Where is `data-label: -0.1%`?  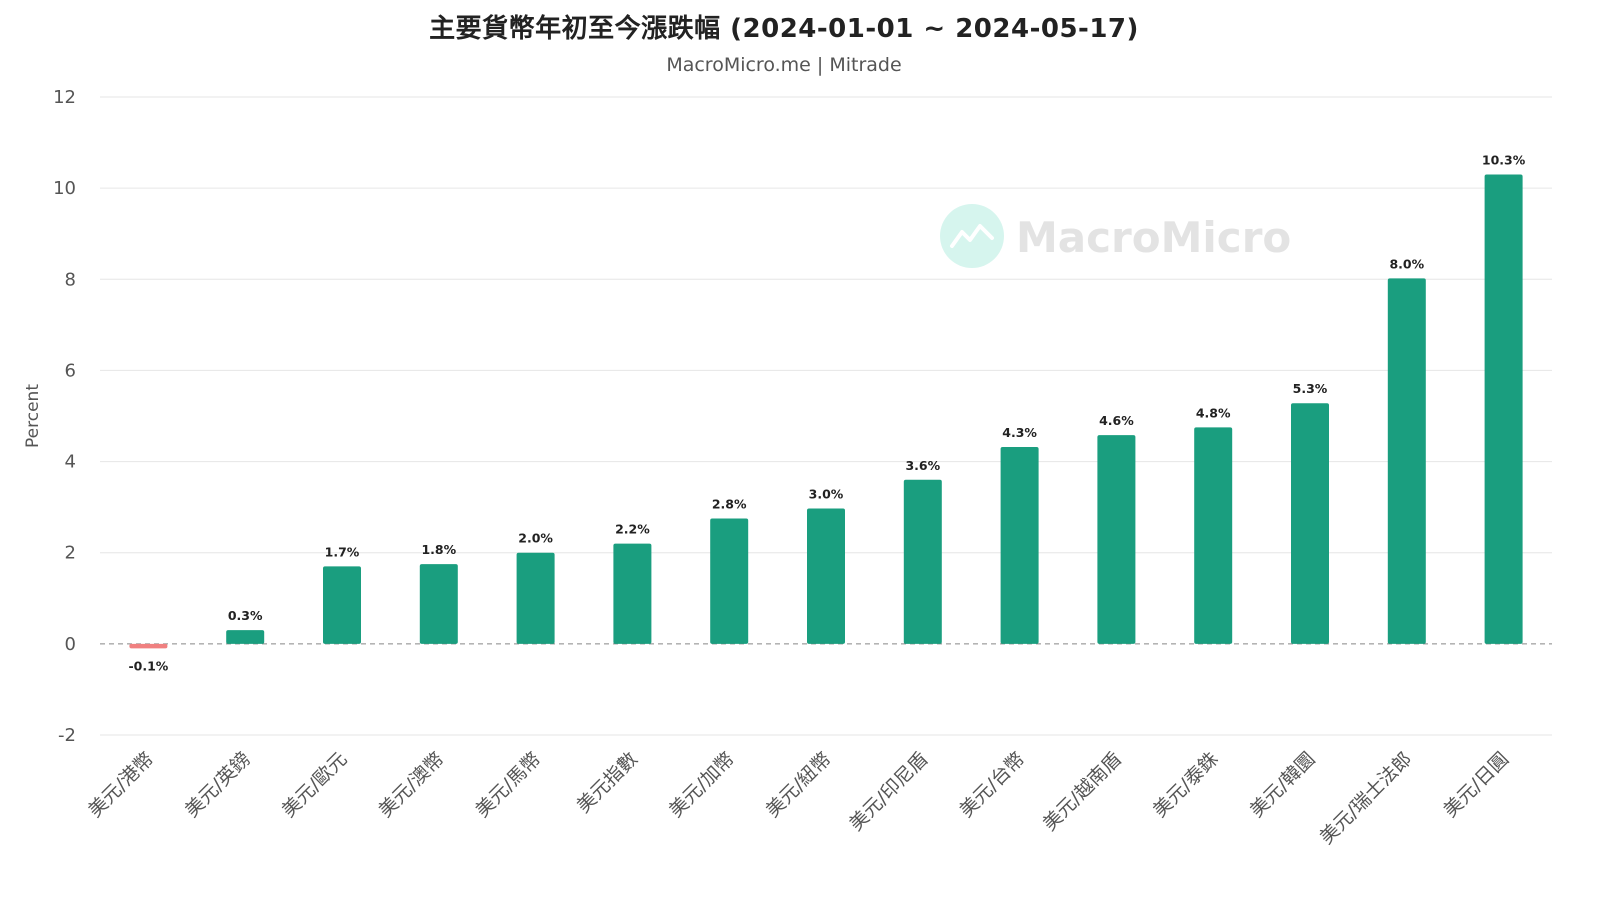
data-label: -0.1% is located at coordinates (148, 665).